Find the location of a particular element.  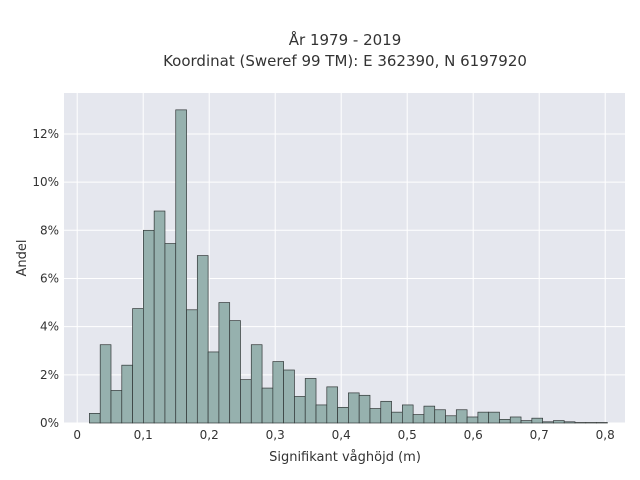

y-tick-label: 10% is located at coordinates (45, 182).